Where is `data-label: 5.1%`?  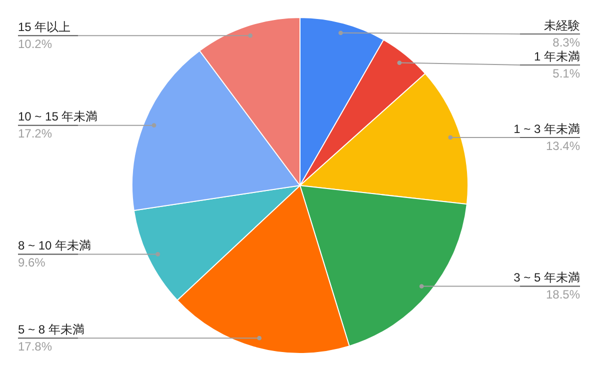 data-label: 5.1% is located at coordinates (566, 73).